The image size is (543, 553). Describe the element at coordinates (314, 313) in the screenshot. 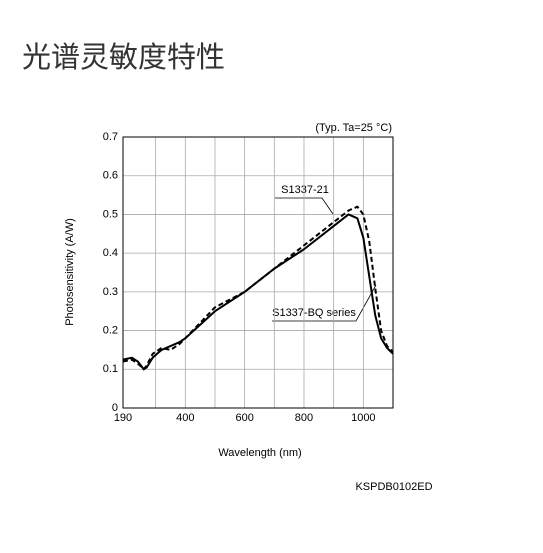

I see `series-label: S1337-BQ series` at that location.